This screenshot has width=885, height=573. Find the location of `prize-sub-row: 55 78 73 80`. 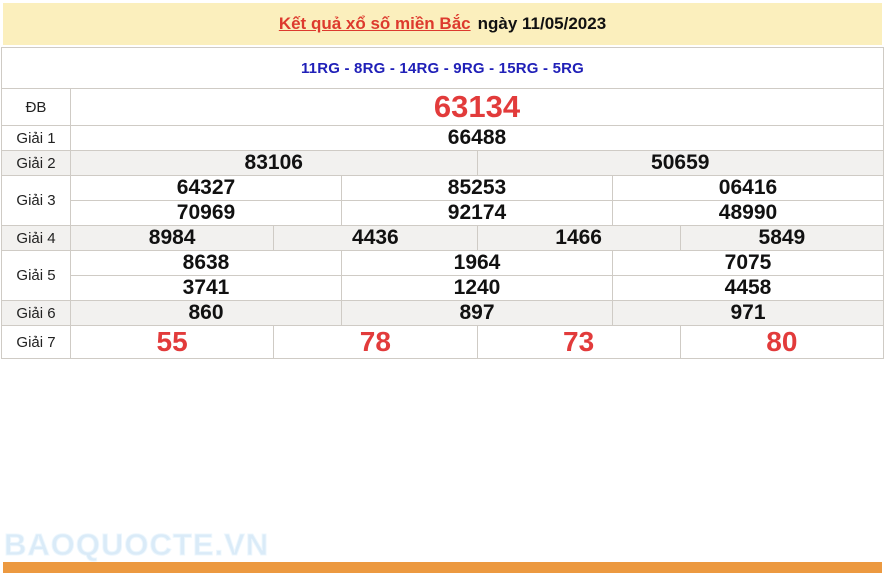

prize-sub-row: 55 78 73 80 is located at coordinates (477, 342).